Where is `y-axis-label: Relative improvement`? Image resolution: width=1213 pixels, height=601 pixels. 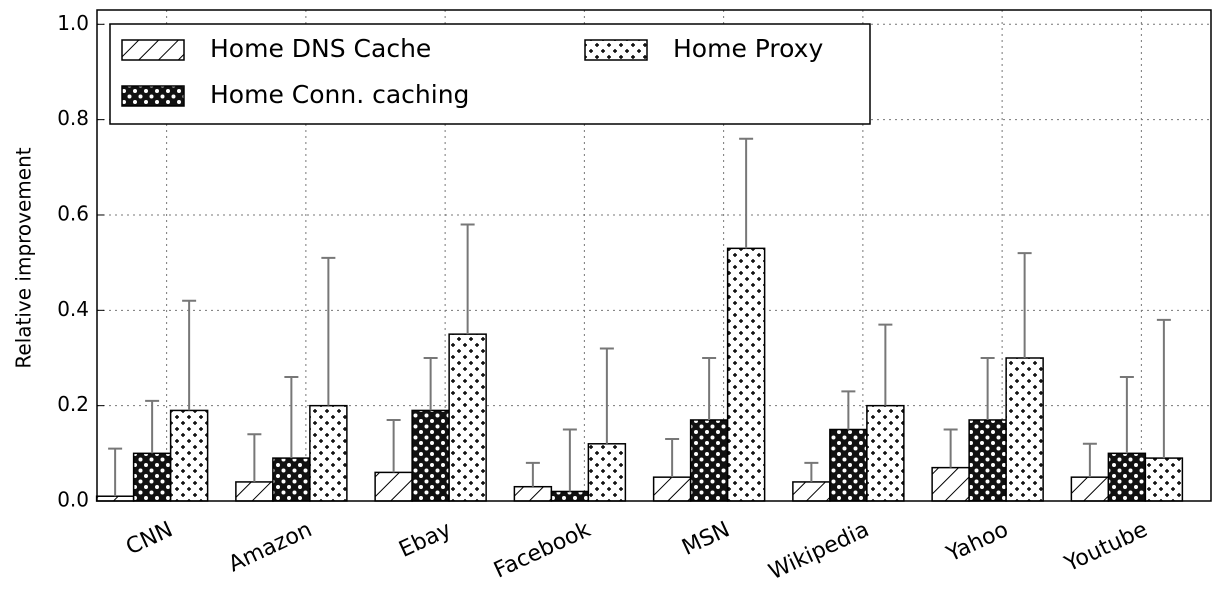
y-axis-label: Relative improvement is located at coordinates (24, 257).